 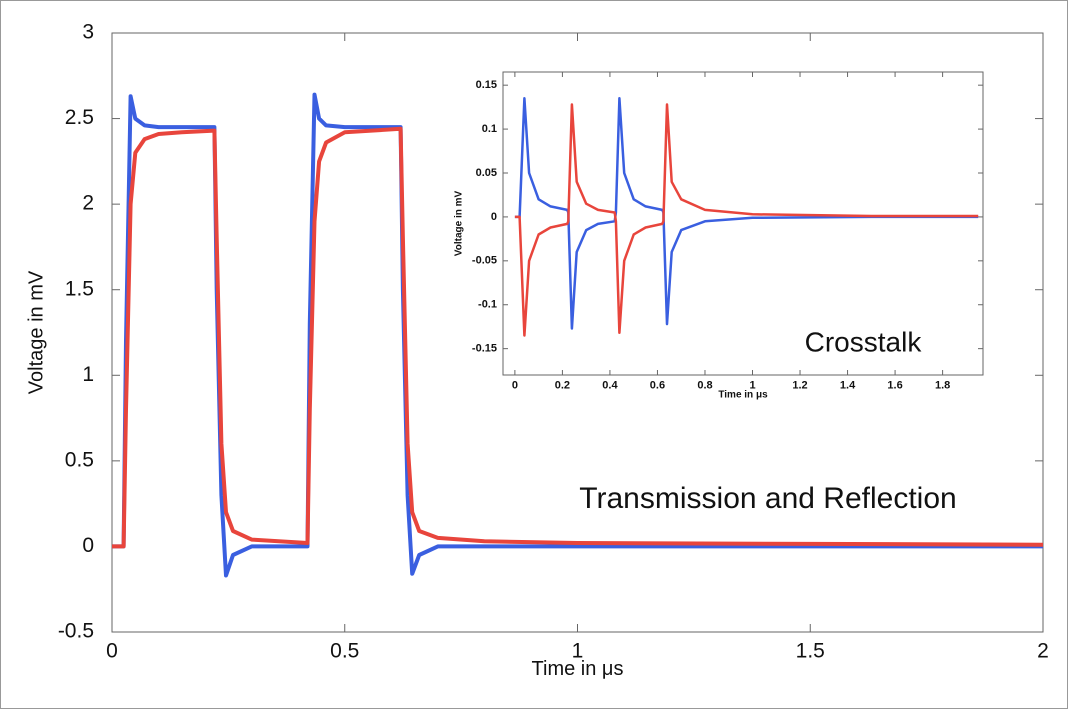 What do you see at coordinates (79, 459) in the screenshot?
I see `y-tick-label: 0.5` at bounding box center [79, 459].